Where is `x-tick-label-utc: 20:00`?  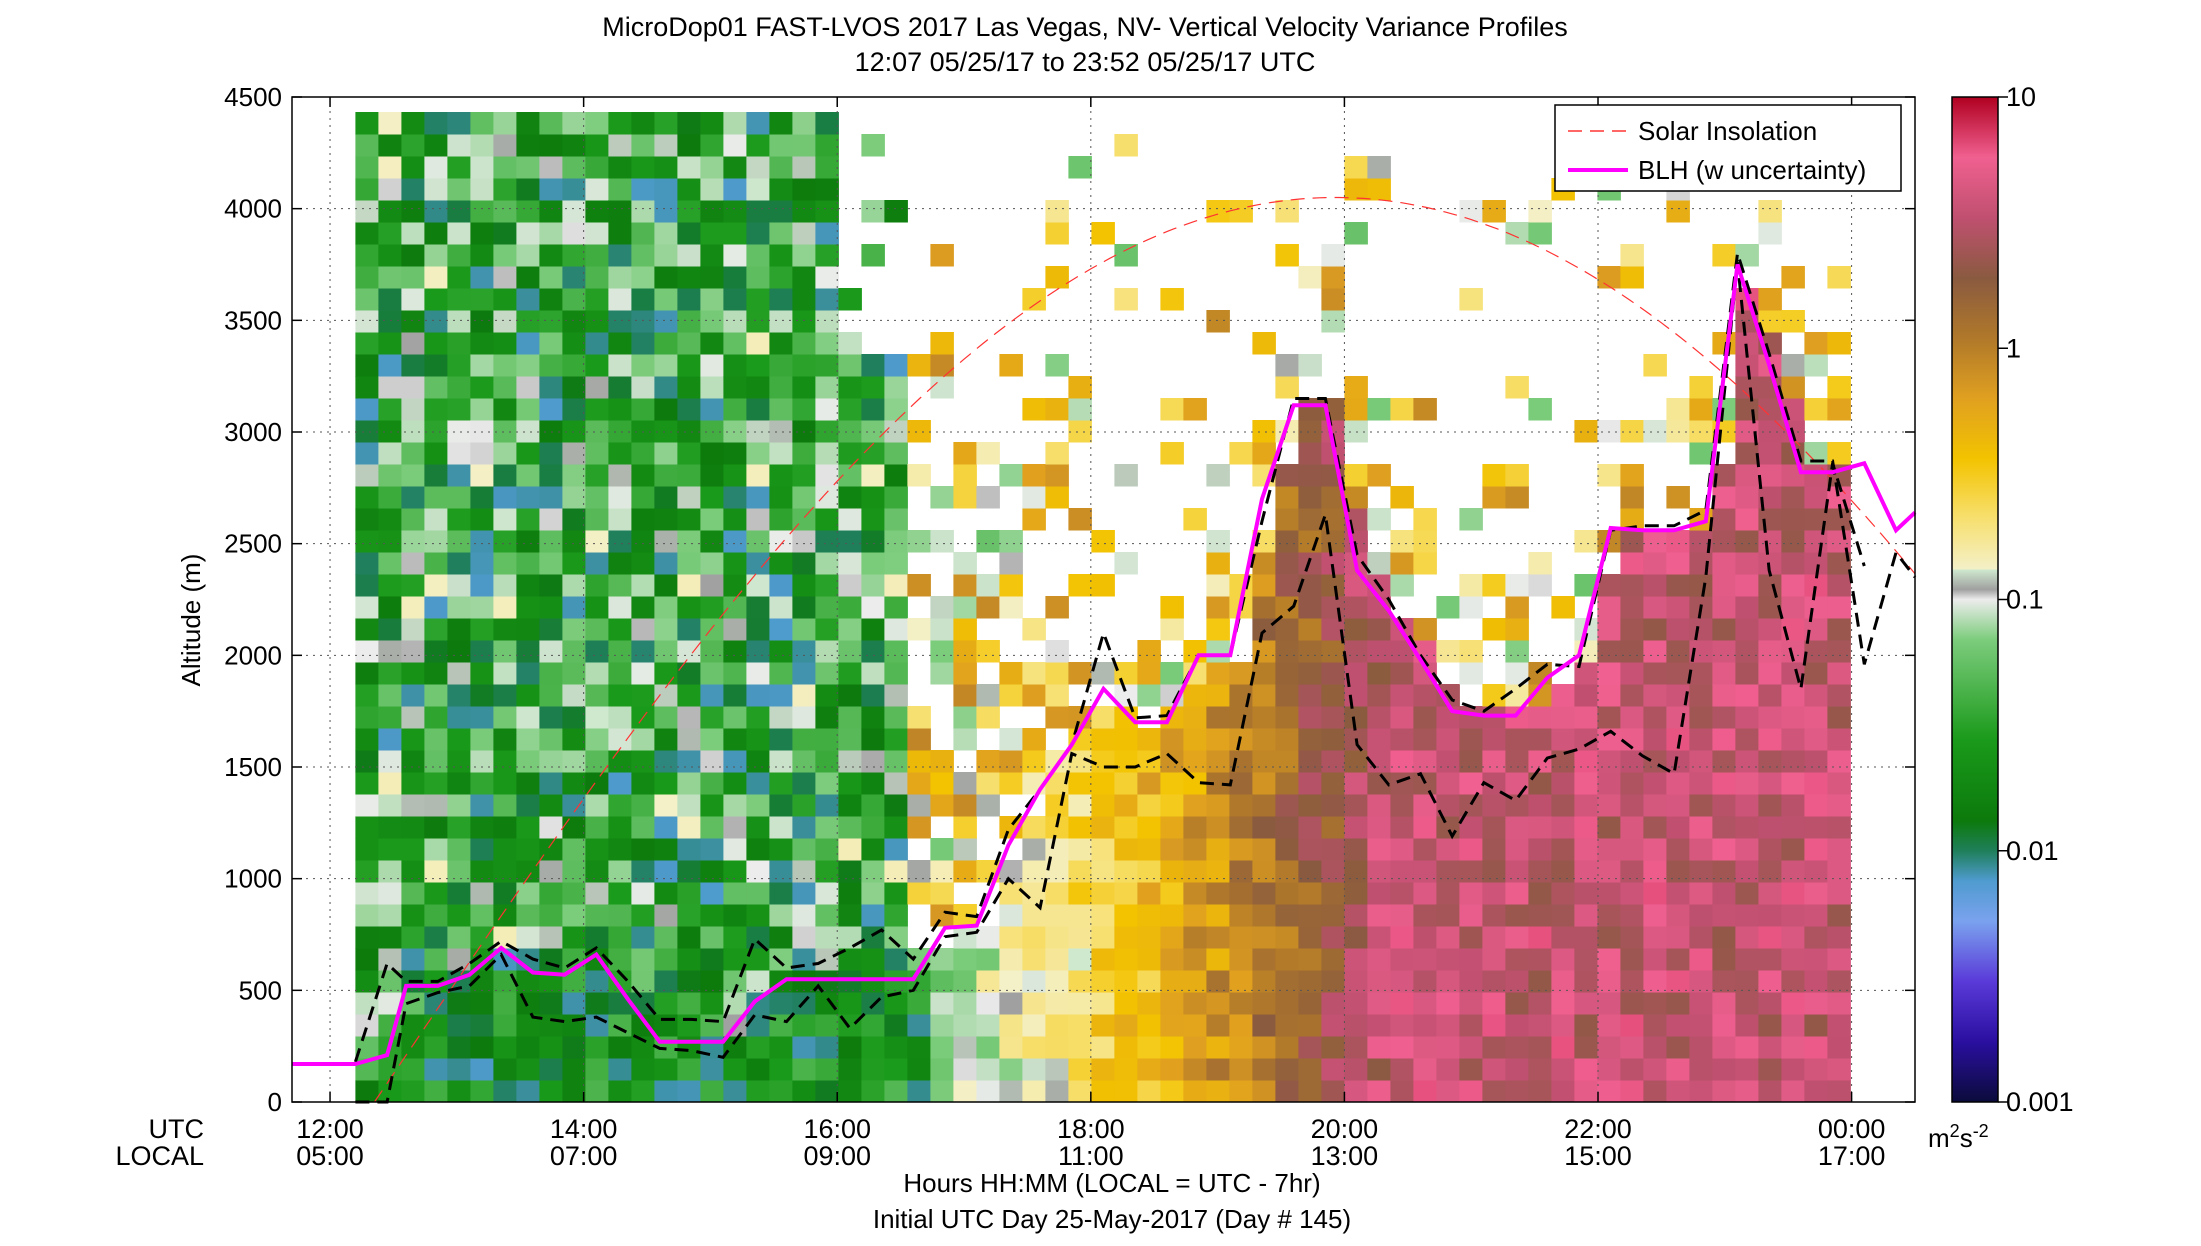
x-tick-label-utc: 20:00 is located at coordinates (1345, 1129).